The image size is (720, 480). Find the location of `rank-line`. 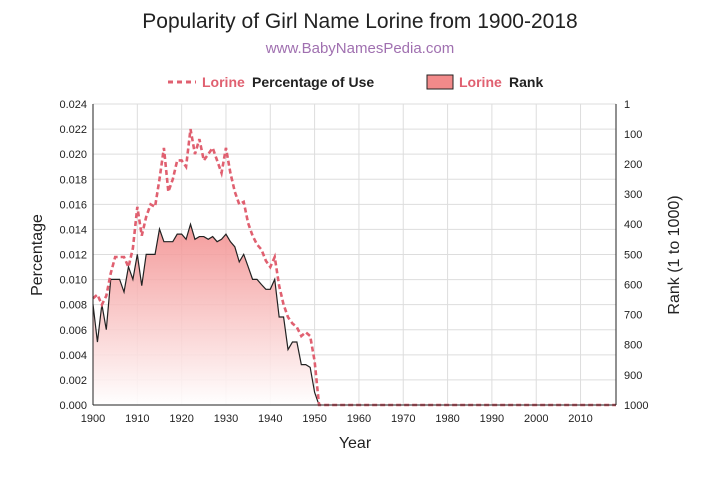

rank-line is located at coordinates (206, 314).